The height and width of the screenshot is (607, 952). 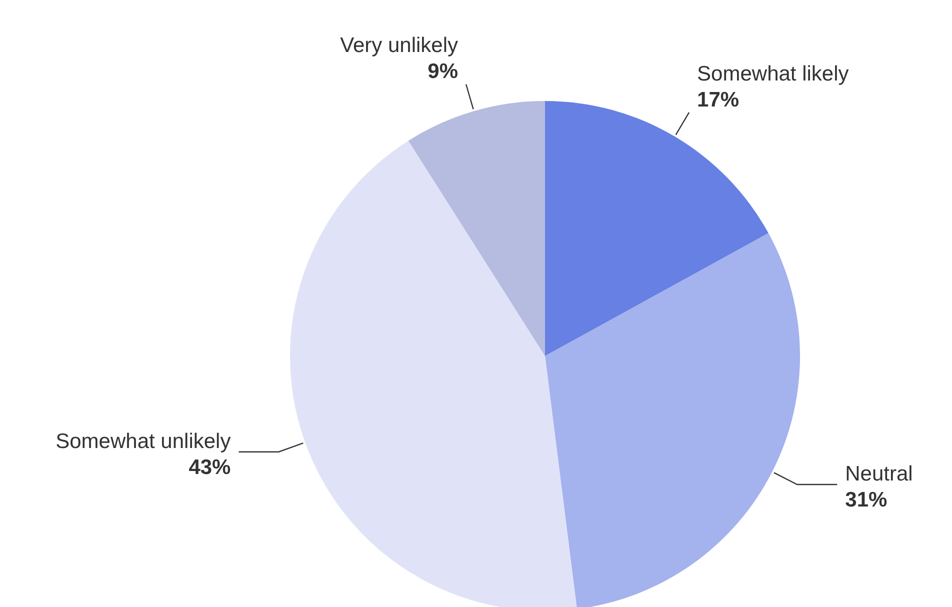 What do you see at coordinates (210, 467) in the screenshot?
I see `data-label: 43%` at bounding box center [210, 467].